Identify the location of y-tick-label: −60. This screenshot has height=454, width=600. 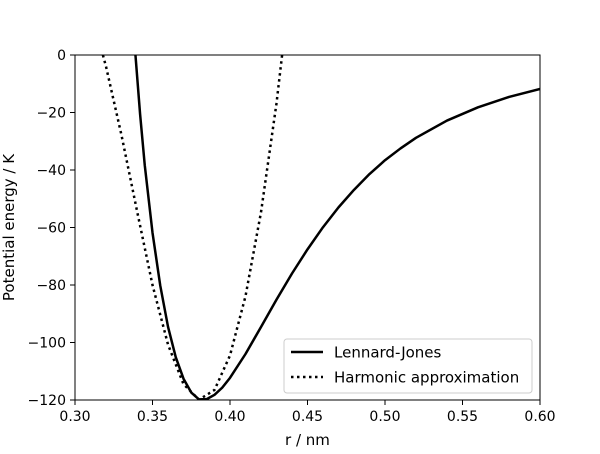
(51, 229).